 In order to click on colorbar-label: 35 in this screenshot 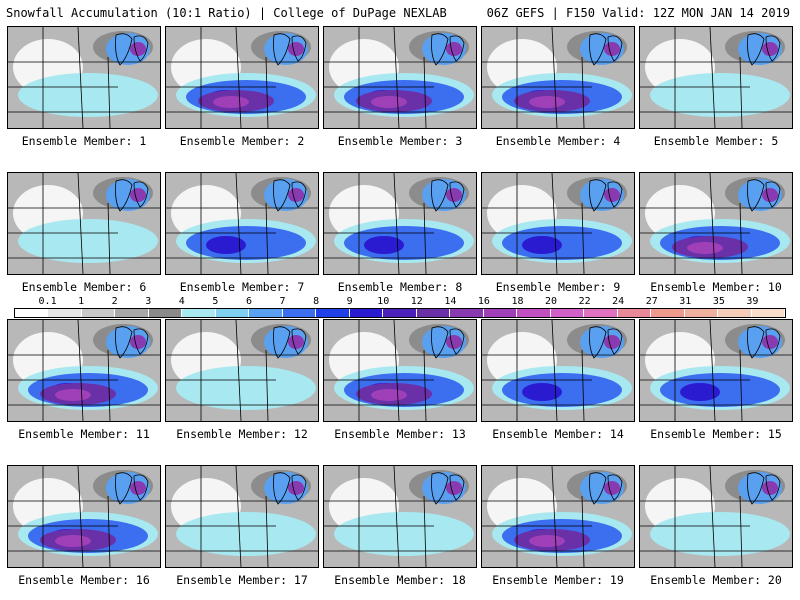, I will do `click(718, 301)`.